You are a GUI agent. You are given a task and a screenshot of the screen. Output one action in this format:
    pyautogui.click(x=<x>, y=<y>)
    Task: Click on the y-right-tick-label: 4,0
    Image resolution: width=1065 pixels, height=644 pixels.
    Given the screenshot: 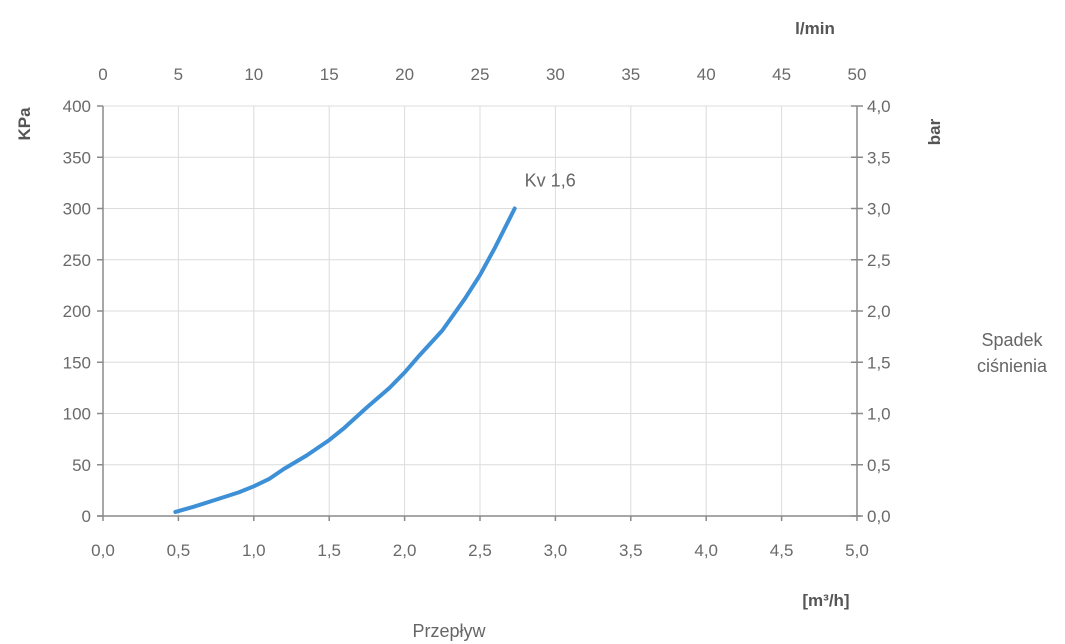 What is the action you would take?
    pyautogui.click(x=879, y=106)
    